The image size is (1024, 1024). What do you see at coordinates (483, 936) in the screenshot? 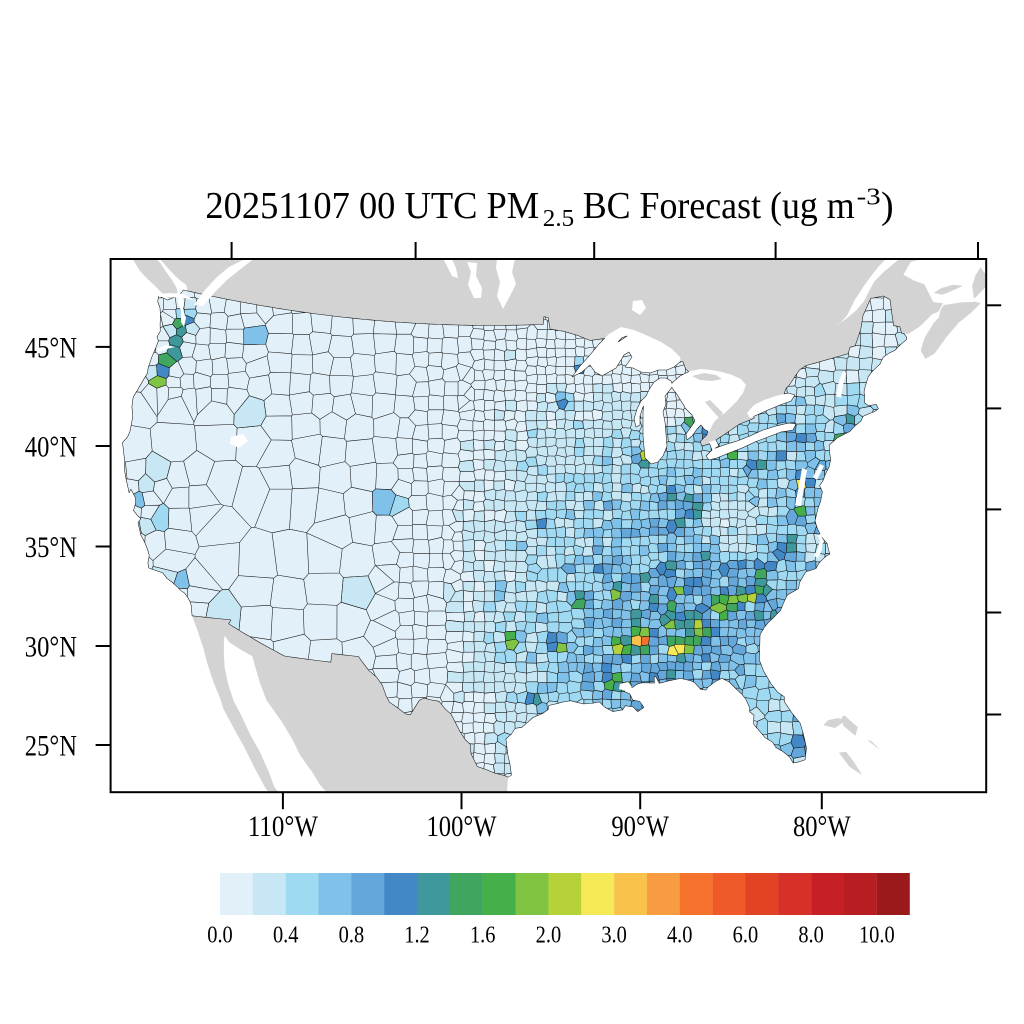
I see `svg-text: 1.6` at bounding box center [483, 936].